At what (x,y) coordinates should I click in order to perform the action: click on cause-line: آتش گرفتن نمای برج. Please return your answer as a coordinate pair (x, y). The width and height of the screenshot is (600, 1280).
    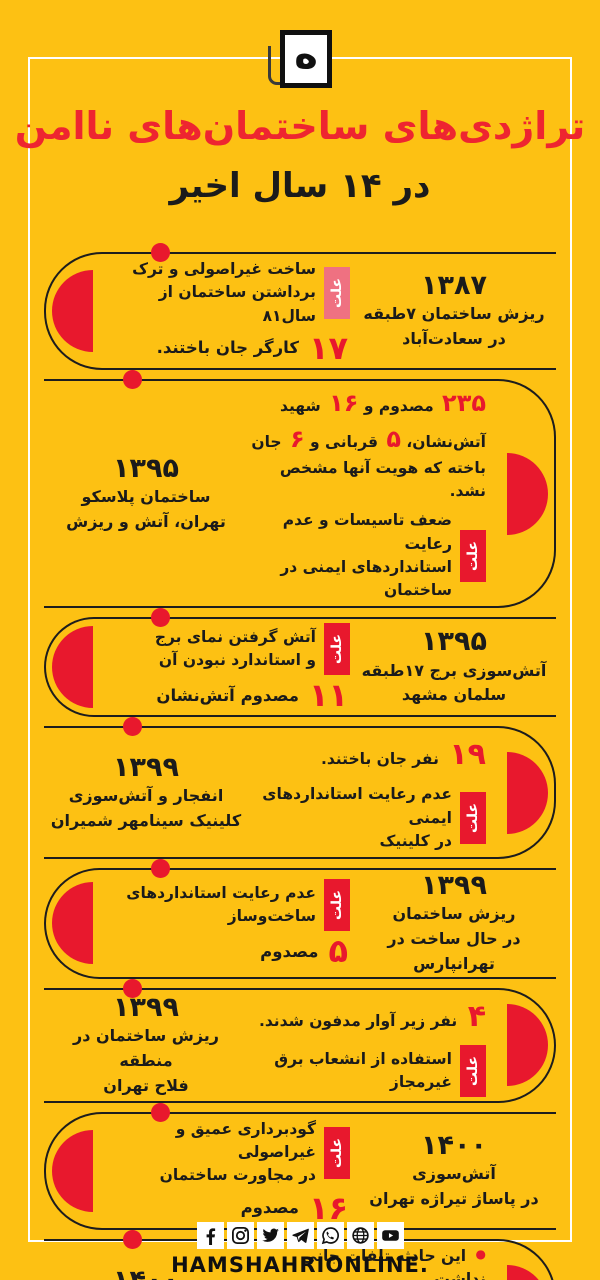
    Looking at the image, I should click on (235, 637).